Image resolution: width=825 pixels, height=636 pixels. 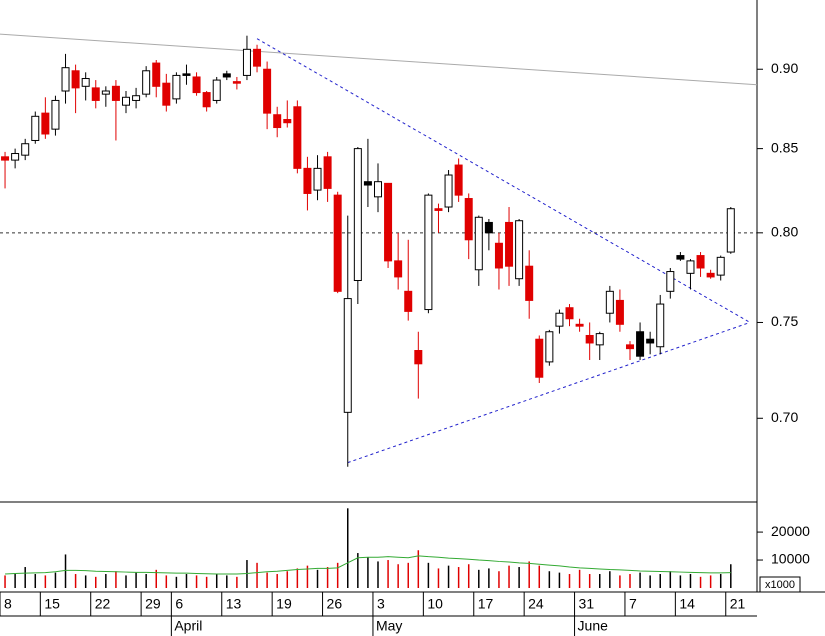 I want to click on x-tick-label: 24, so click(x=536, y=604).